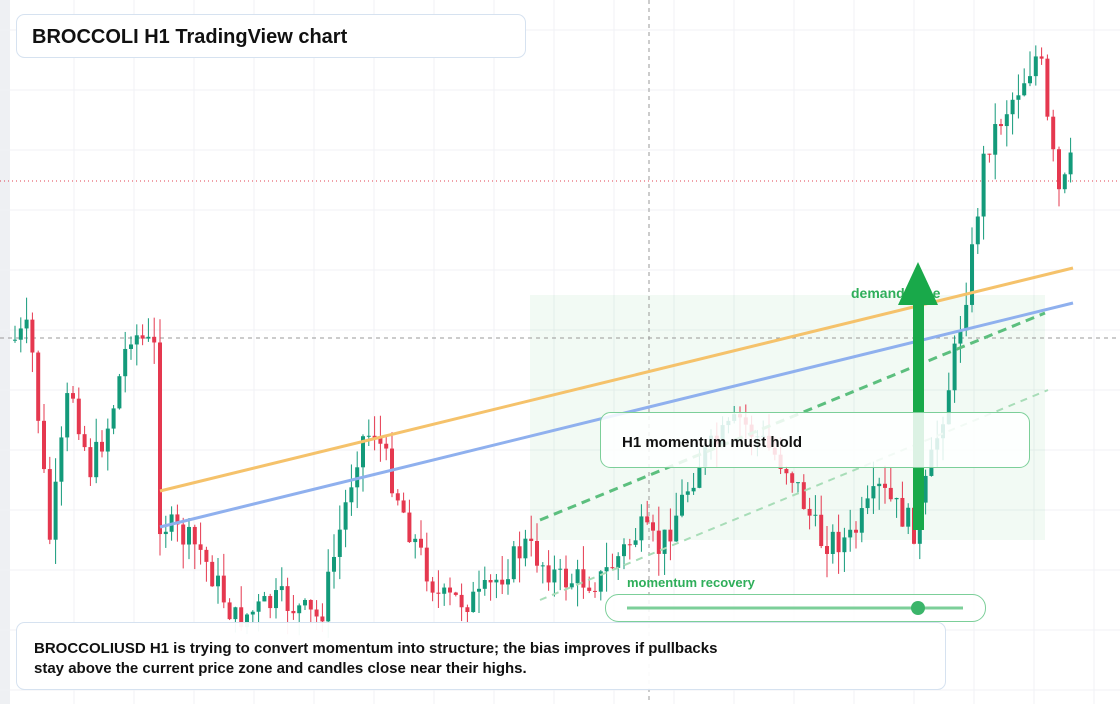 This screenshot has width=1120, height=704. Describe the element at coordinates (815, 440) in the screenshot. I see `callout-box` at that location.